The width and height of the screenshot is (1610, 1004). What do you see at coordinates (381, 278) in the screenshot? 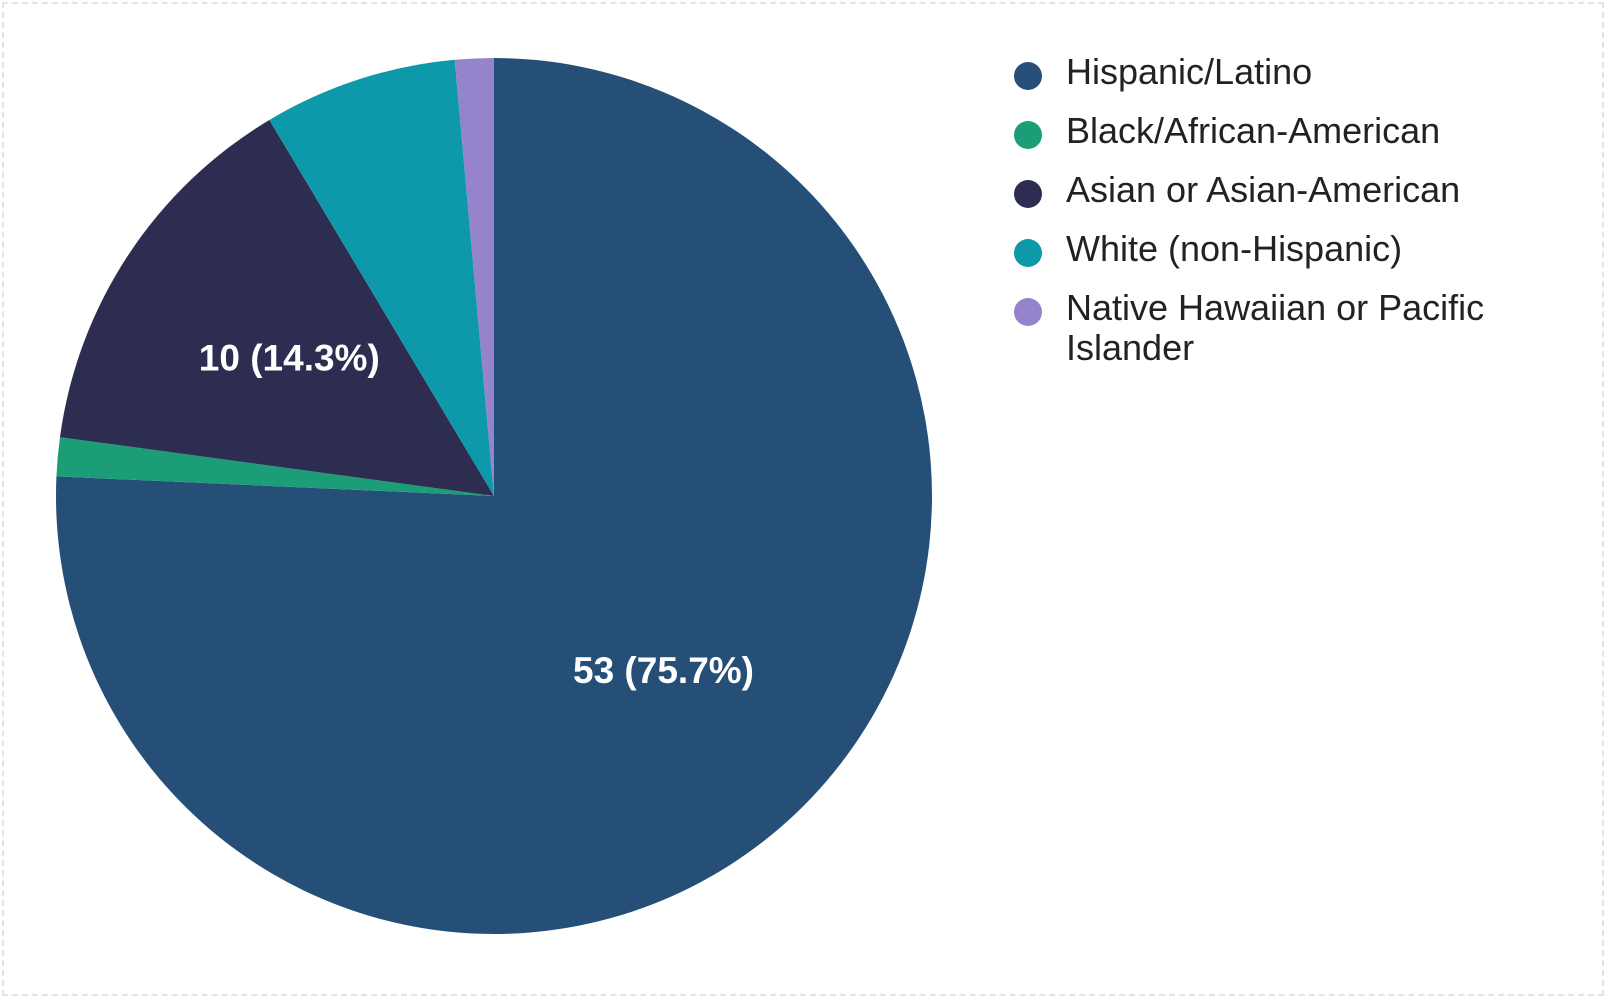
I see `pie-slice-white-non-hispanic` at bounding box center [381, 278].